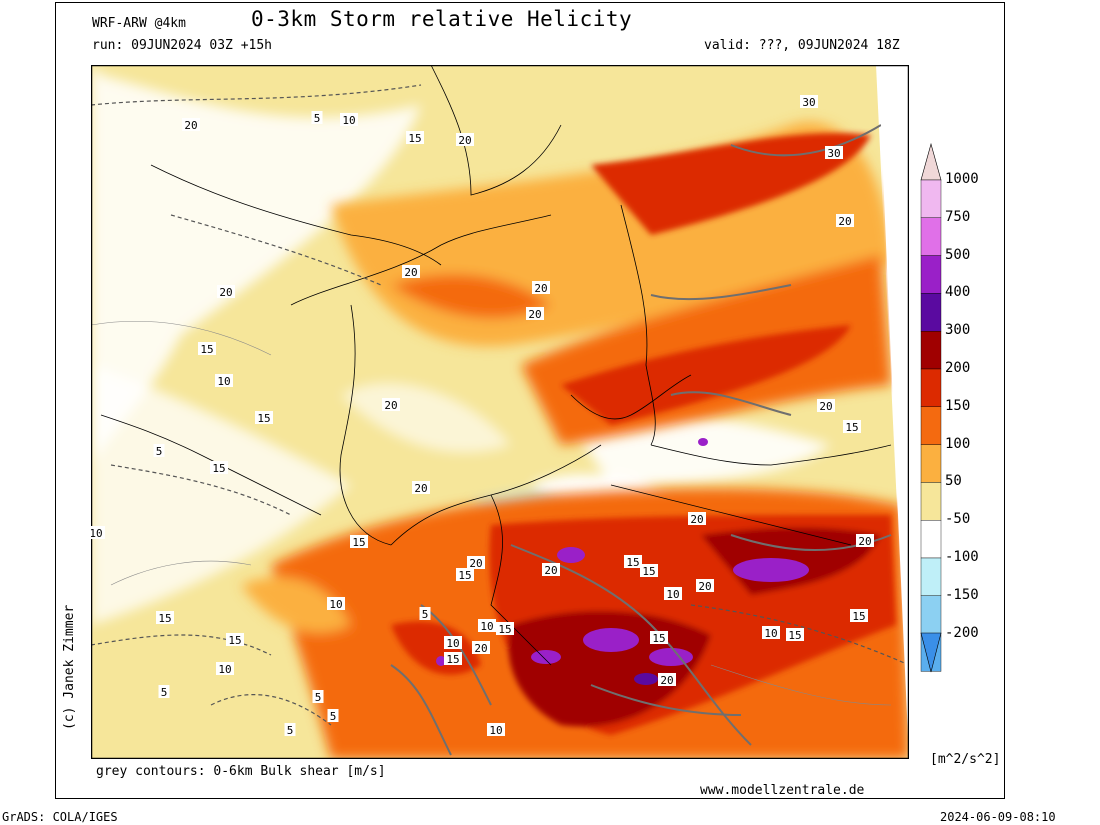 The width and height of the screenshot is (1100, 825). I want to click on website-link: www.modellzentrale.de, so click(782, 790).